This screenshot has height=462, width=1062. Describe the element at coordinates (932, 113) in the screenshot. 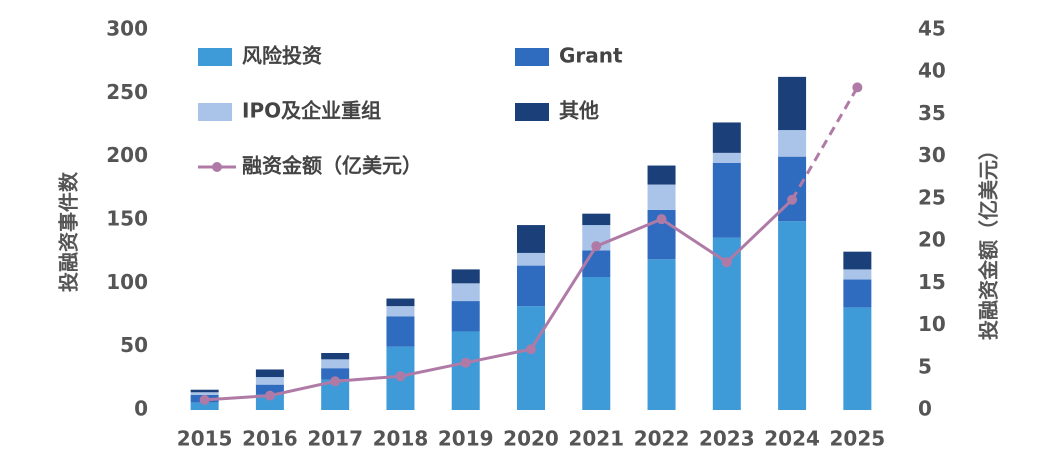

I see `y2-tick-label: 35` at that location.